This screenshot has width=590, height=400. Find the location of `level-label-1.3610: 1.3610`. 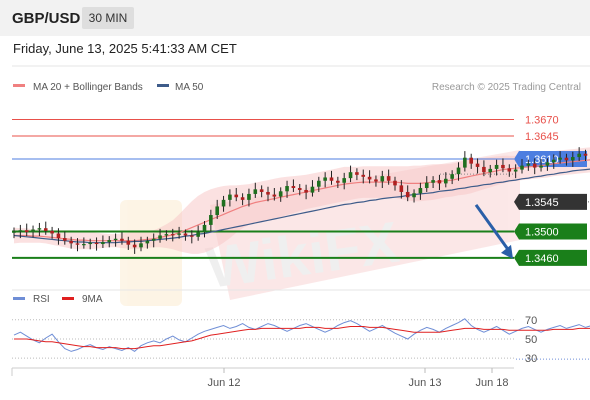

level-label-1.3610: 1.3610 is located at coordinates (542, 160).